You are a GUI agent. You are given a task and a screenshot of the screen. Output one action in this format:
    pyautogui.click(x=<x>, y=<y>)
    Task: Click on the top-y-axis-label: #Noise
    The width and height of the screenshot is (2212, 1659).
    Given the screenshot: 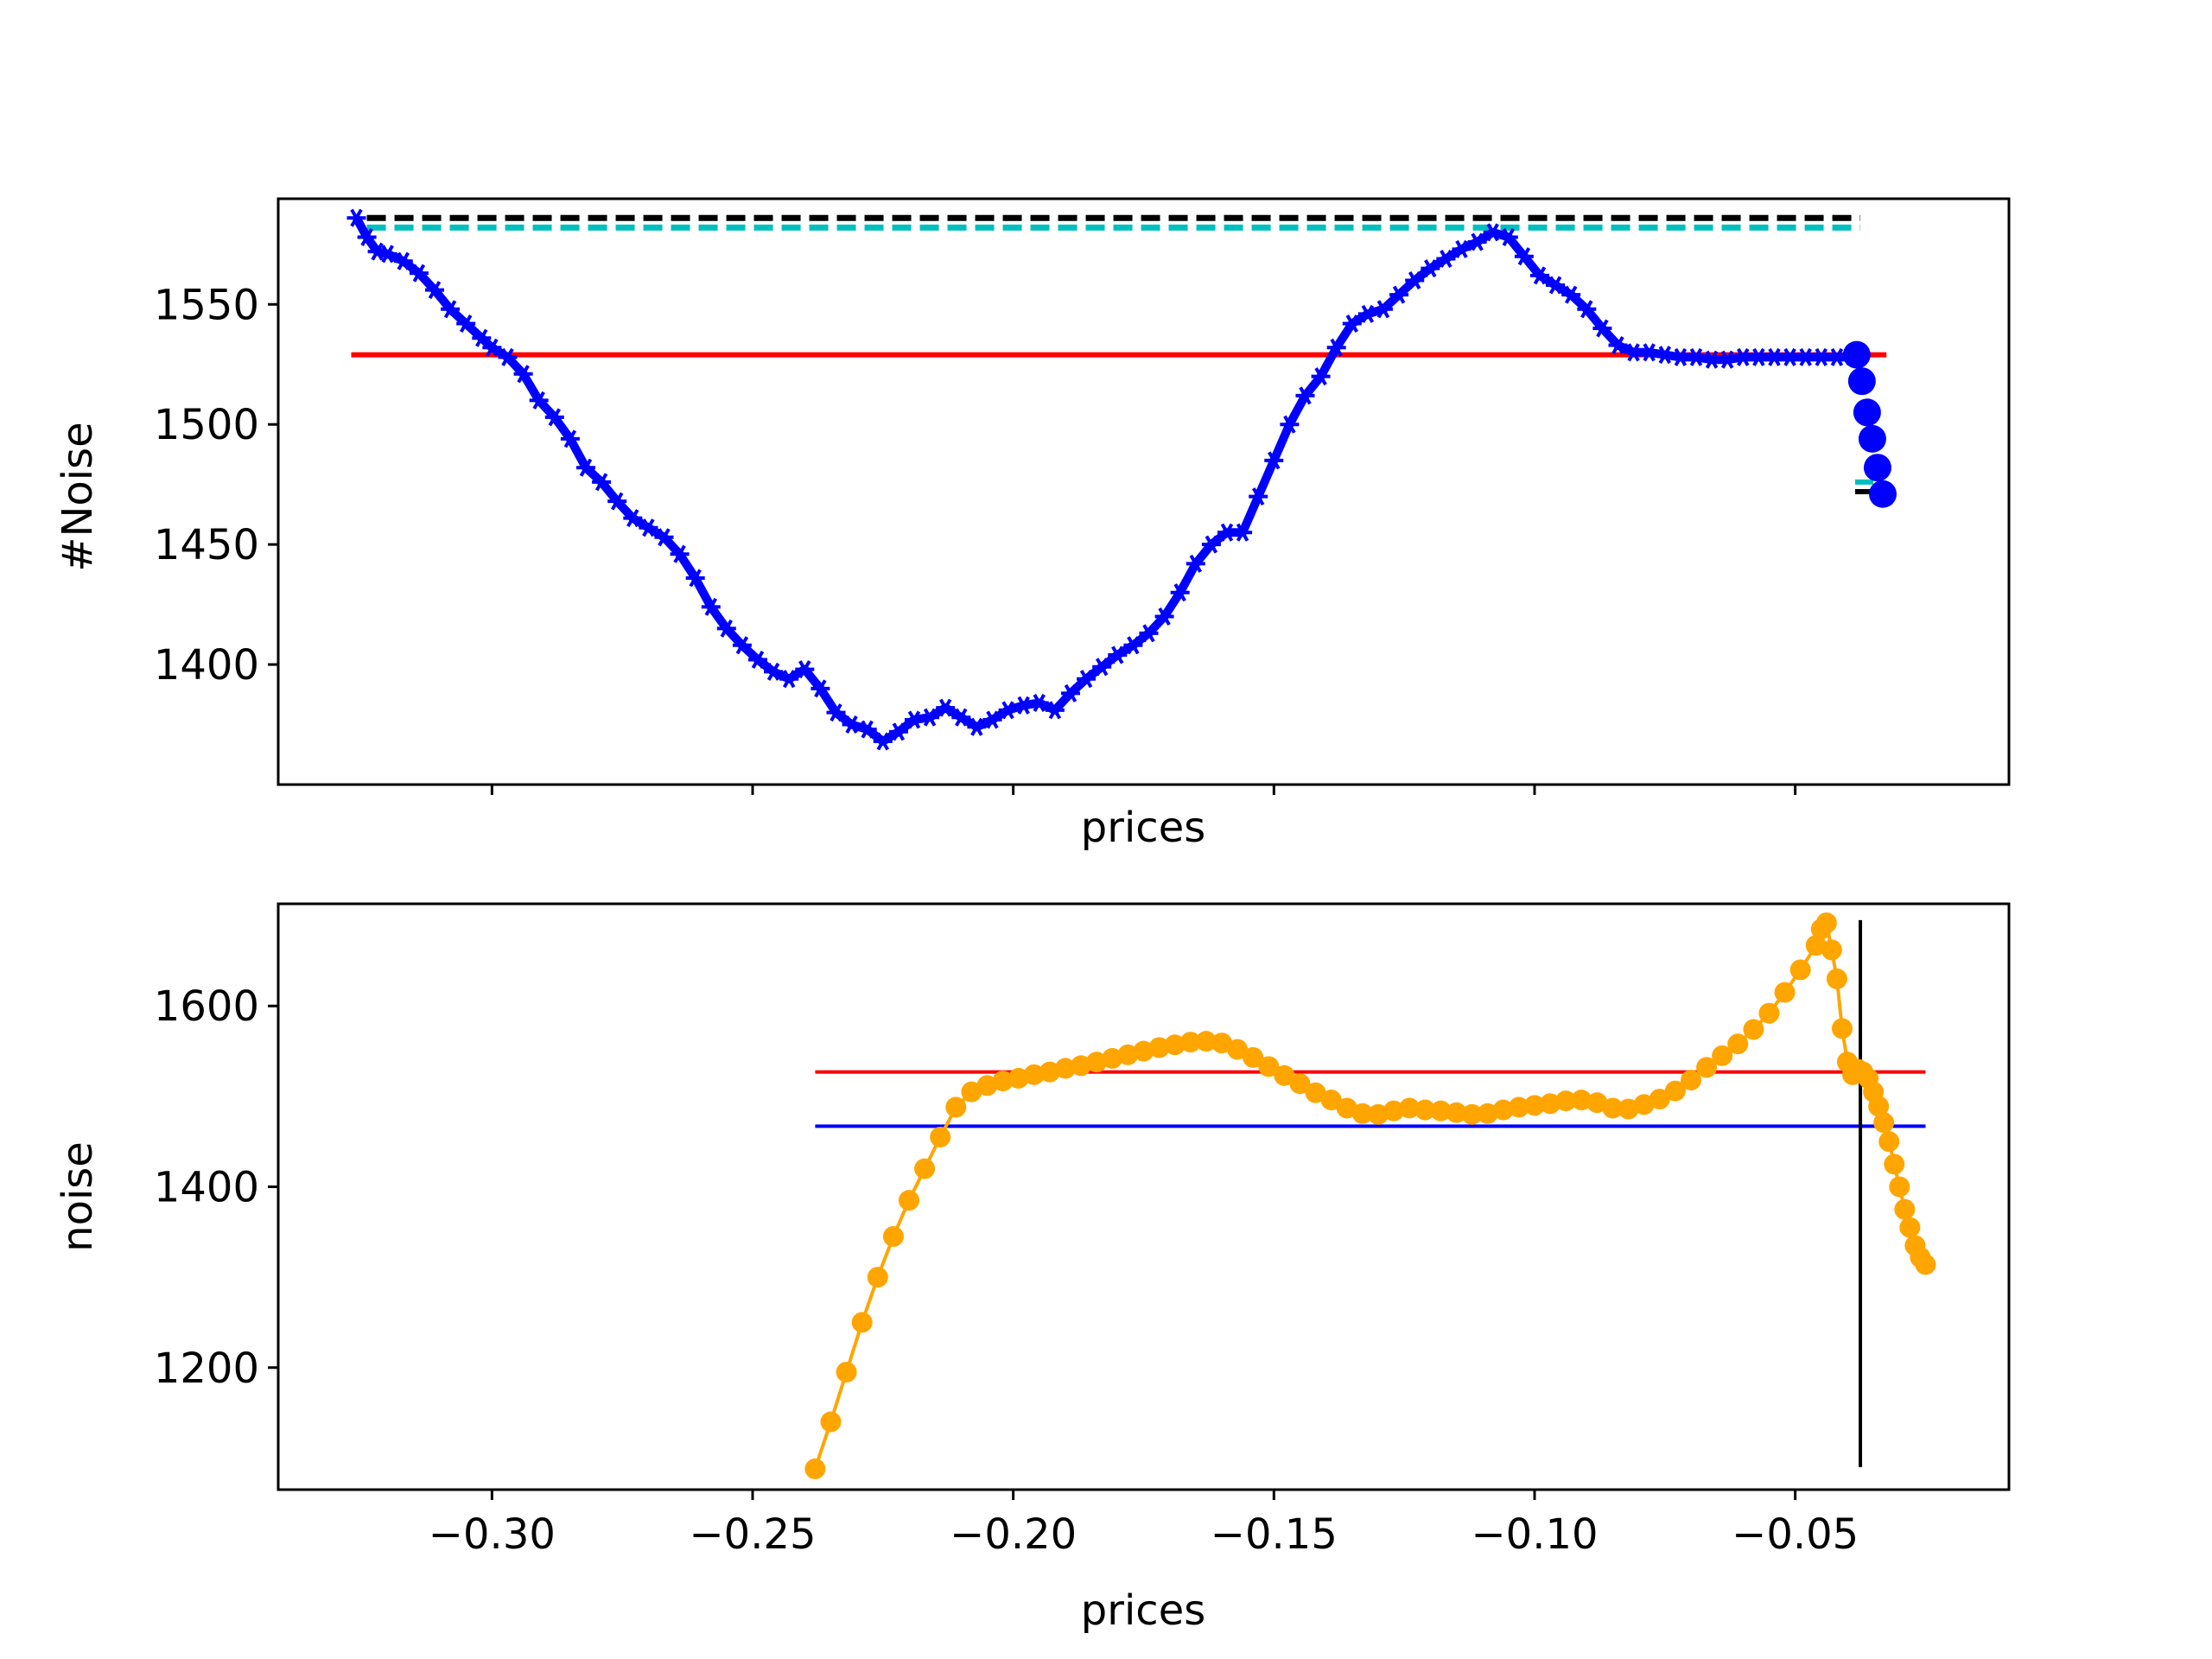 What is the action you would take?
    pyautogui.click(x=78, y=496)
    